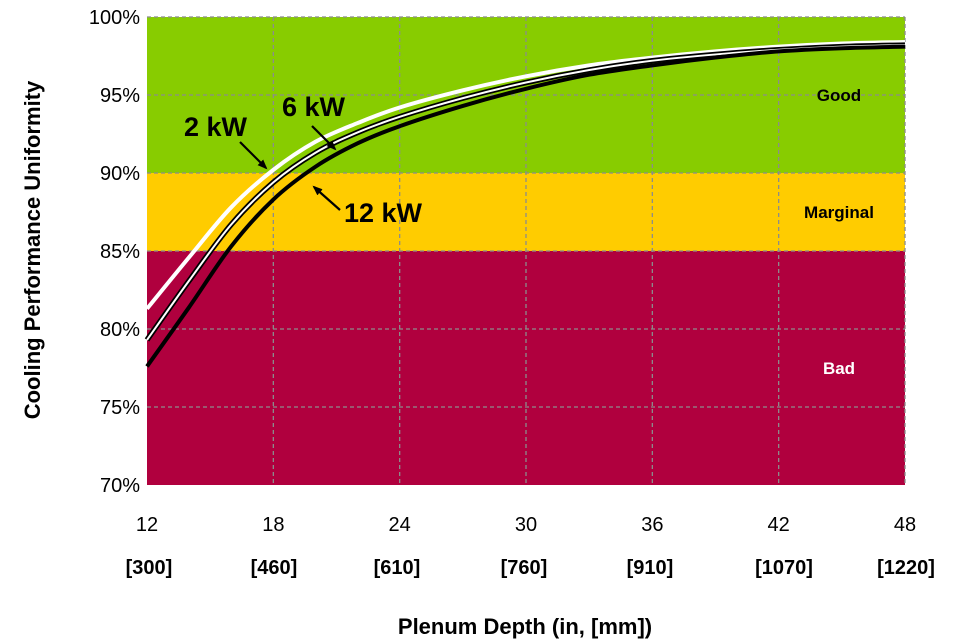 This screenshot has height=642, width=956. What do you see at coordinates (120, 330) in the screenshot?
I see `y-tick-label: 80%` at bounding box center [120, 330].